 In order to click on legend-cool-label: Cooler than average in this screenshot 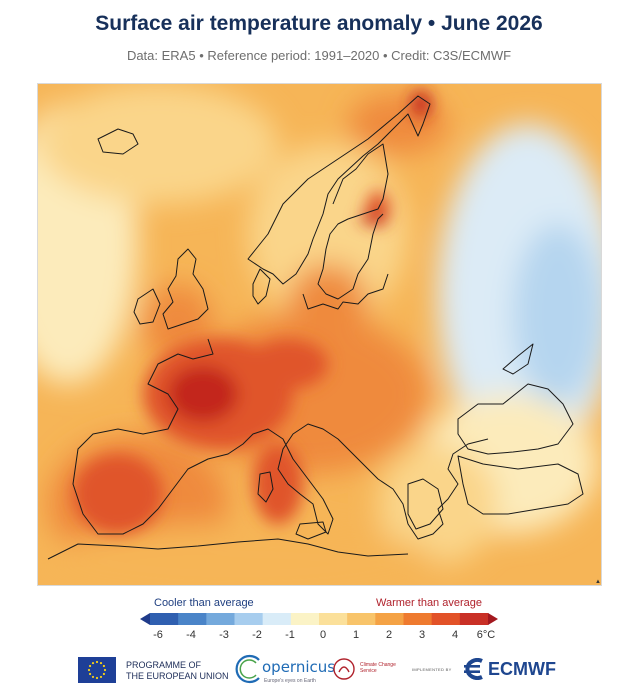, I will do `click(204, 603)`.